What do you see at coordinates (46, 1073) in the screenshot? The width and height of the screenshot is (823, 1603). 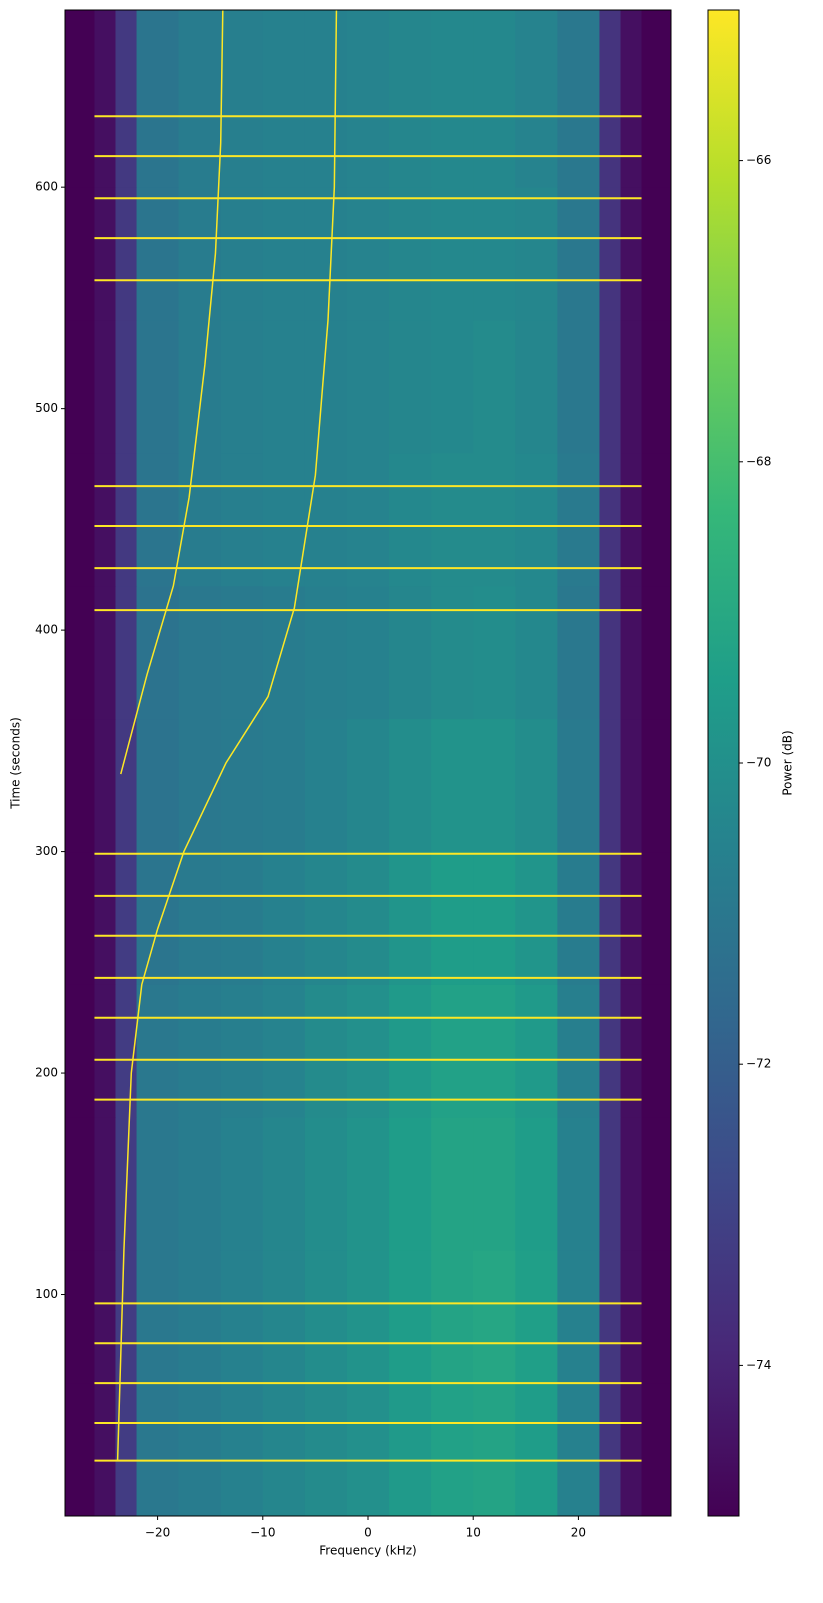 I see `y-tick-label: 200` at bounding box center [46, 1073].